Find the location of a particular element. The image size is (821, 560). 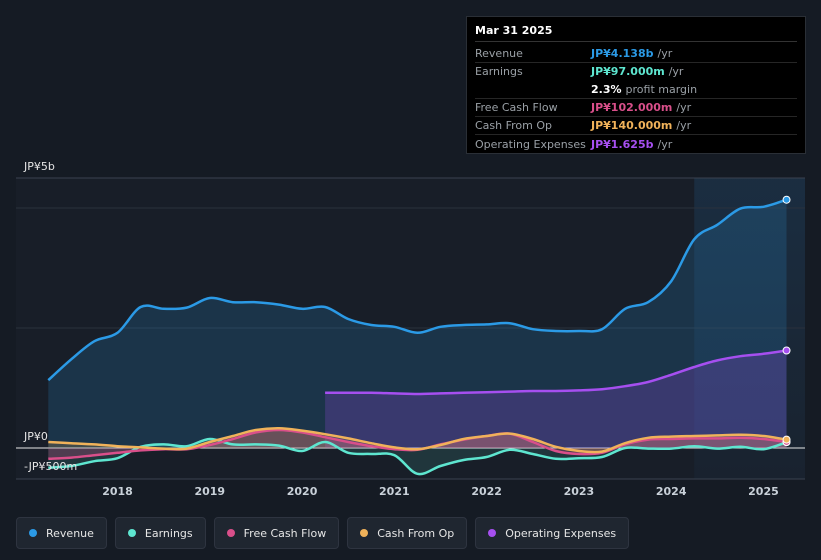

legend-label: Operating Expenses is located at coordinates (561, 533).